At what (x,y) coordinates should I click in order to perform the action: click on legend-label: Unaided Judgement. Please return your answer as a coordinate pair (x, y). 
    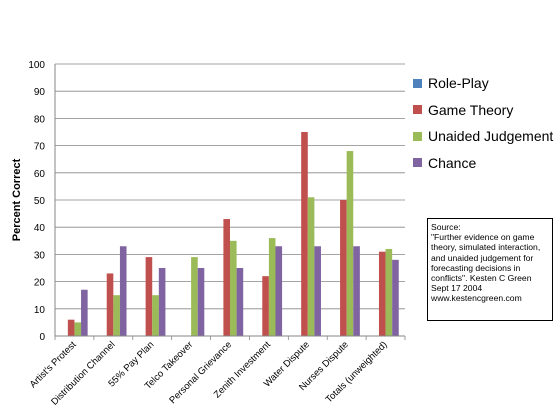
    Looking at the image, I should click on (491, 136).